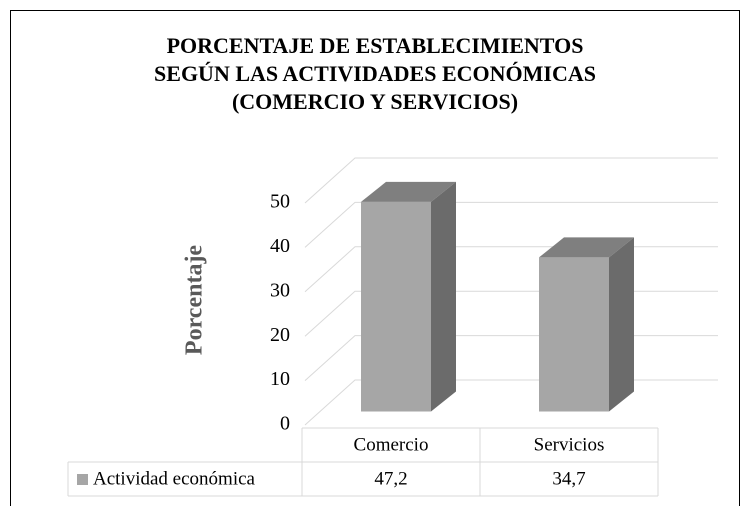  I want to click on x-tick-label: Comercio, so click(391, 444).